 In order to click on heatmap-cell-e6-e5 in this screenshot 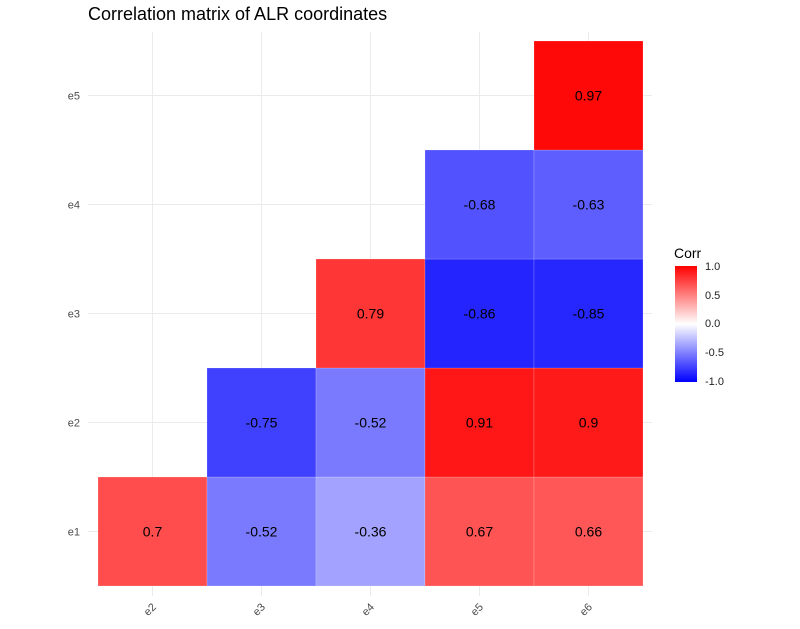, I will do `click(588, 95)`.